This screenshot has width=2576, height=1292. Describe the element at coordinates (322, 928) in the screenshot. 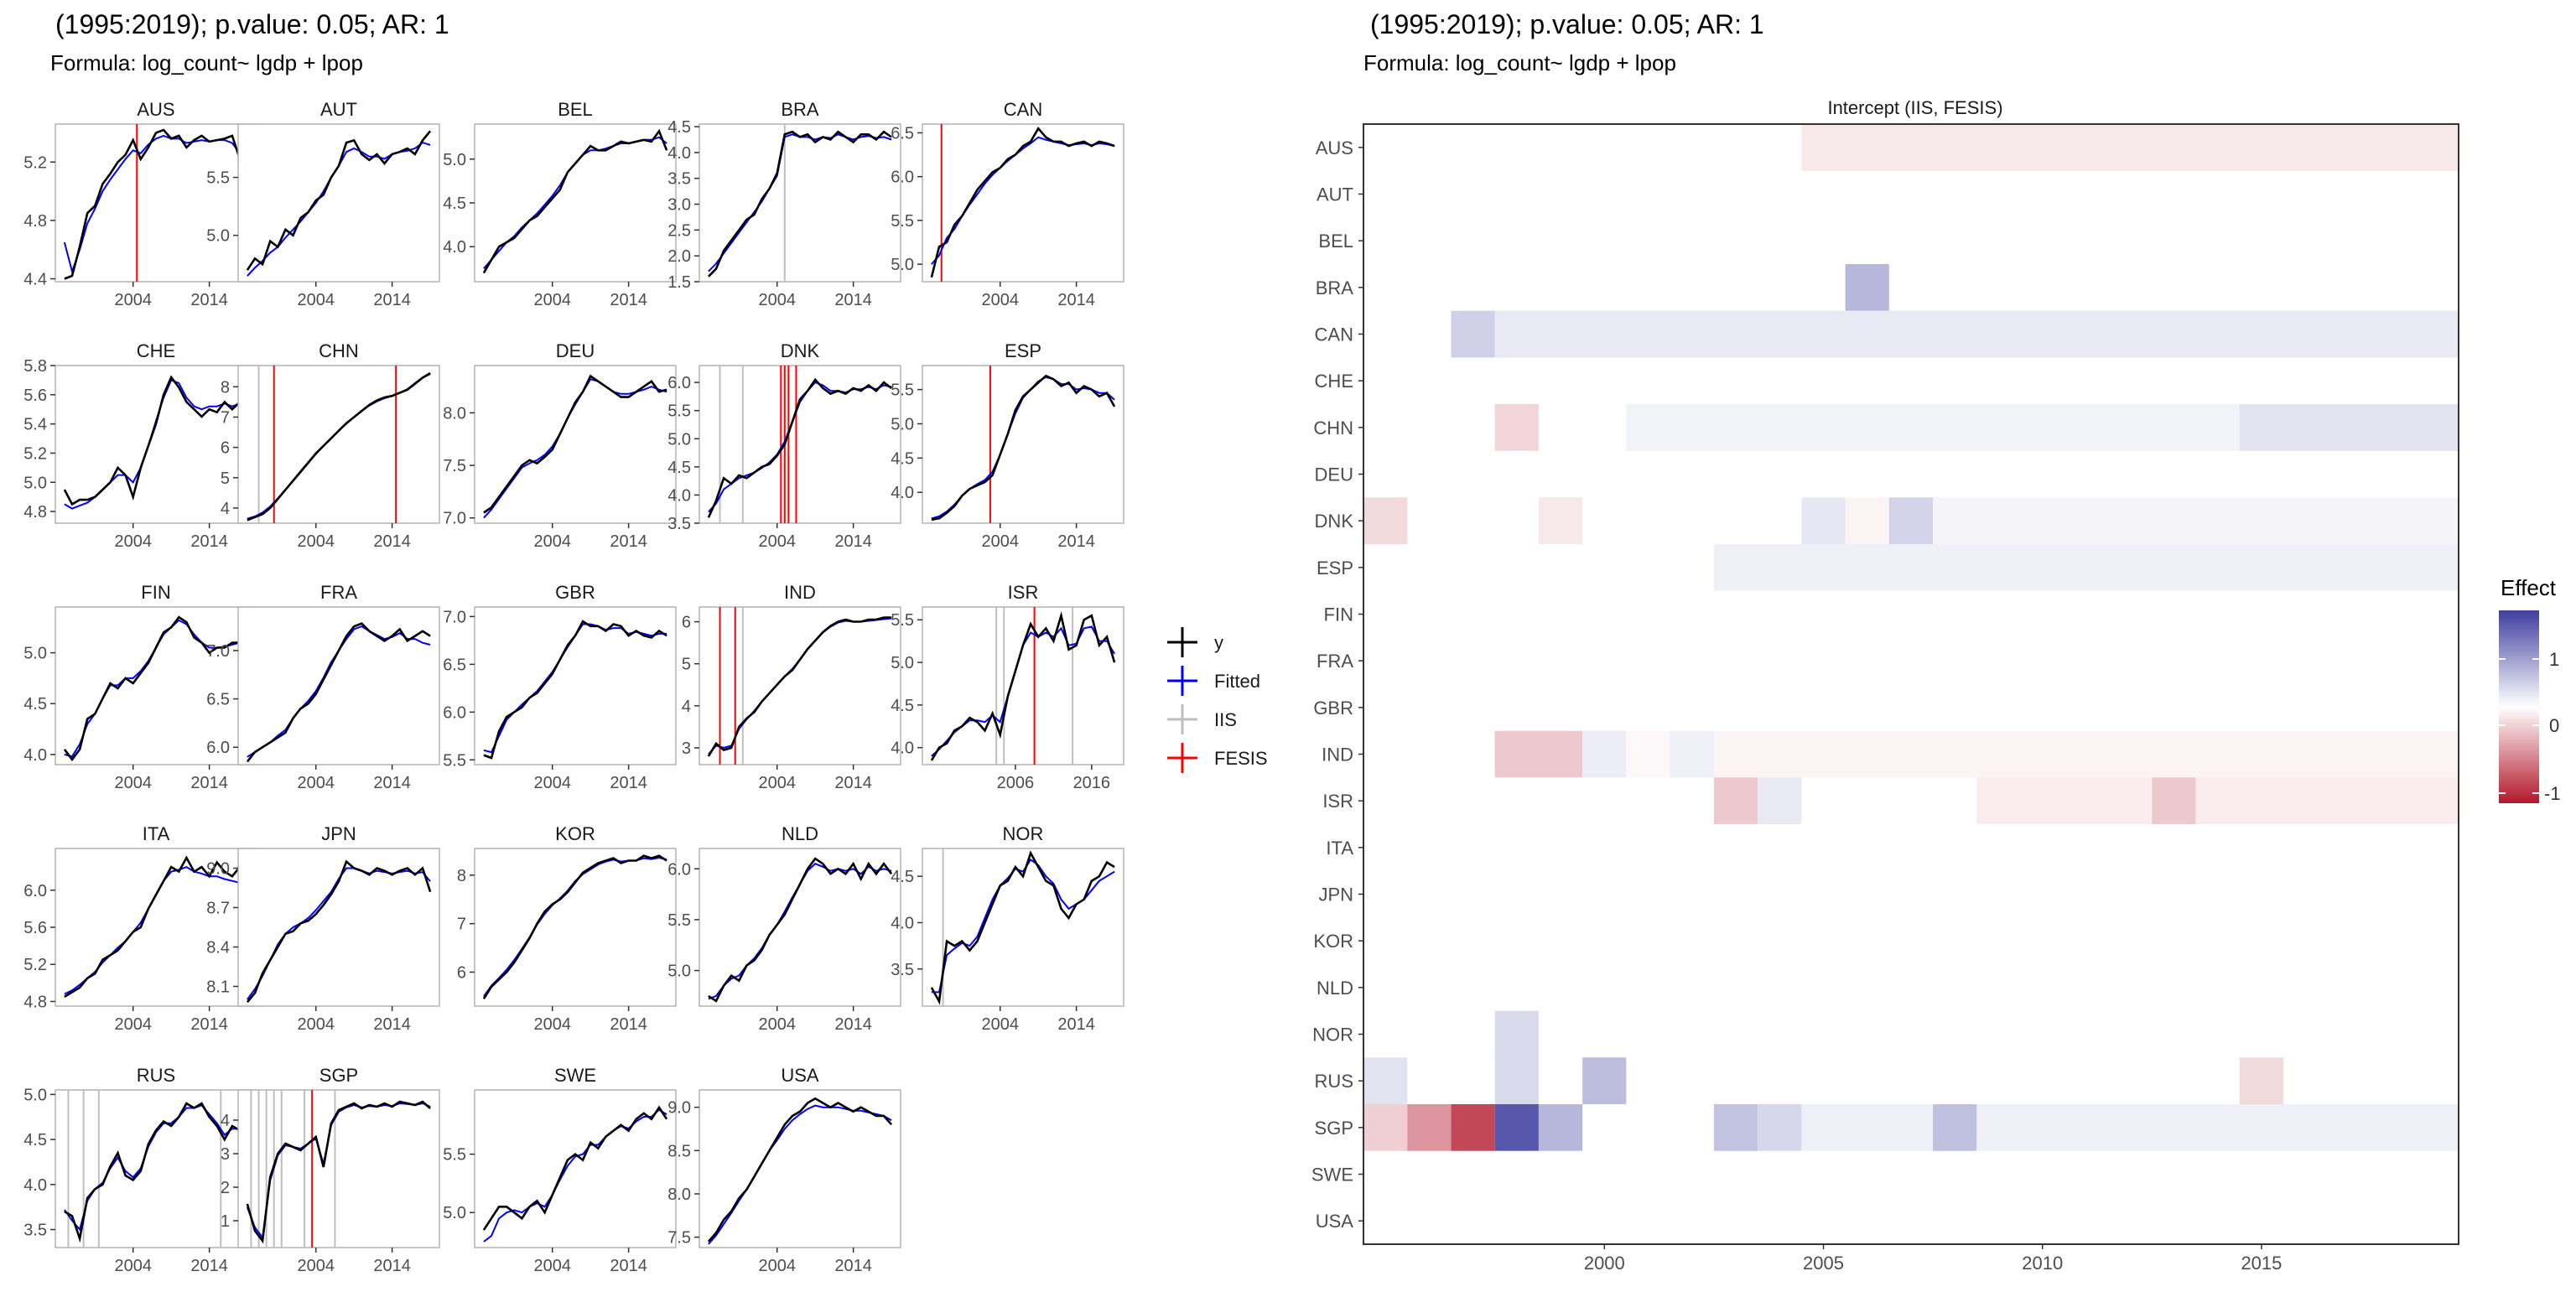

I see `facet-jpn: JPN8.18.48.79.020042014` at that location.